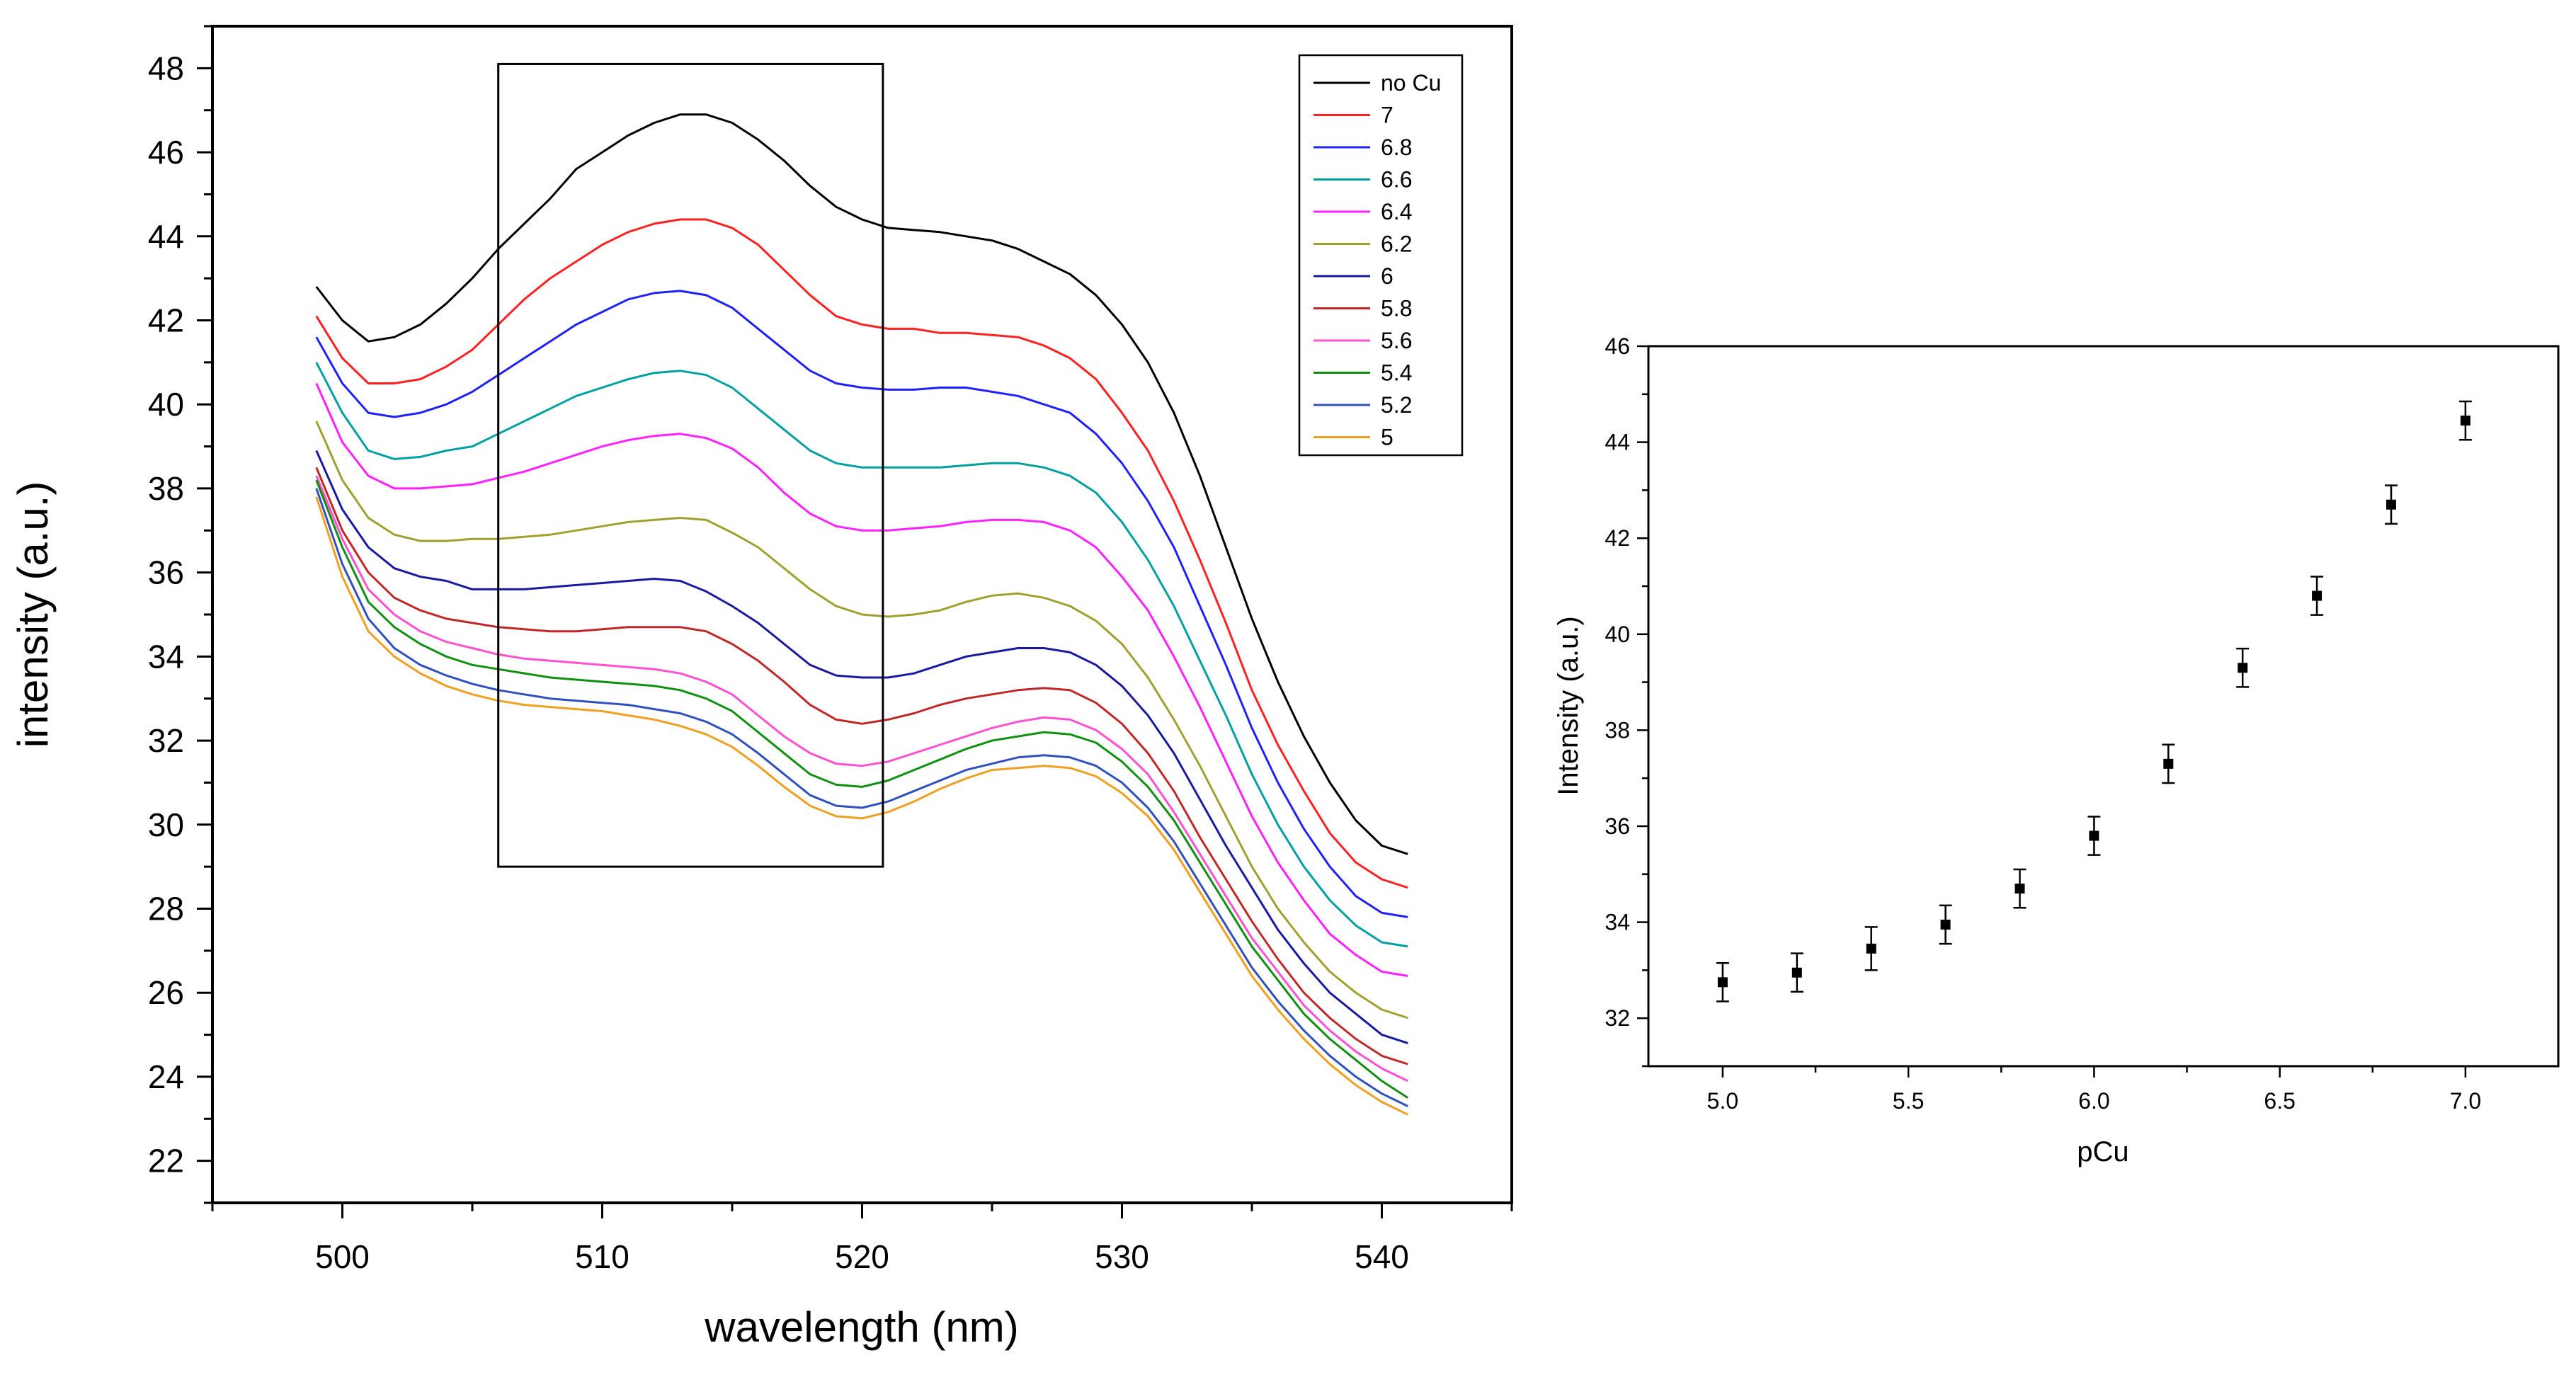 This screenshot has width=2576, height=1377. I want to click on spectra-y-tick-label: 34, so click(166, 657).